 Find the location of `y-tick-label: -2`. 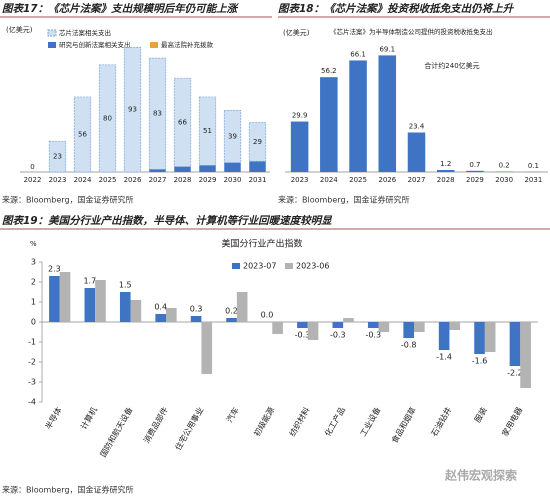

y-tick-label: -2 is located at coordinates (32, 362).